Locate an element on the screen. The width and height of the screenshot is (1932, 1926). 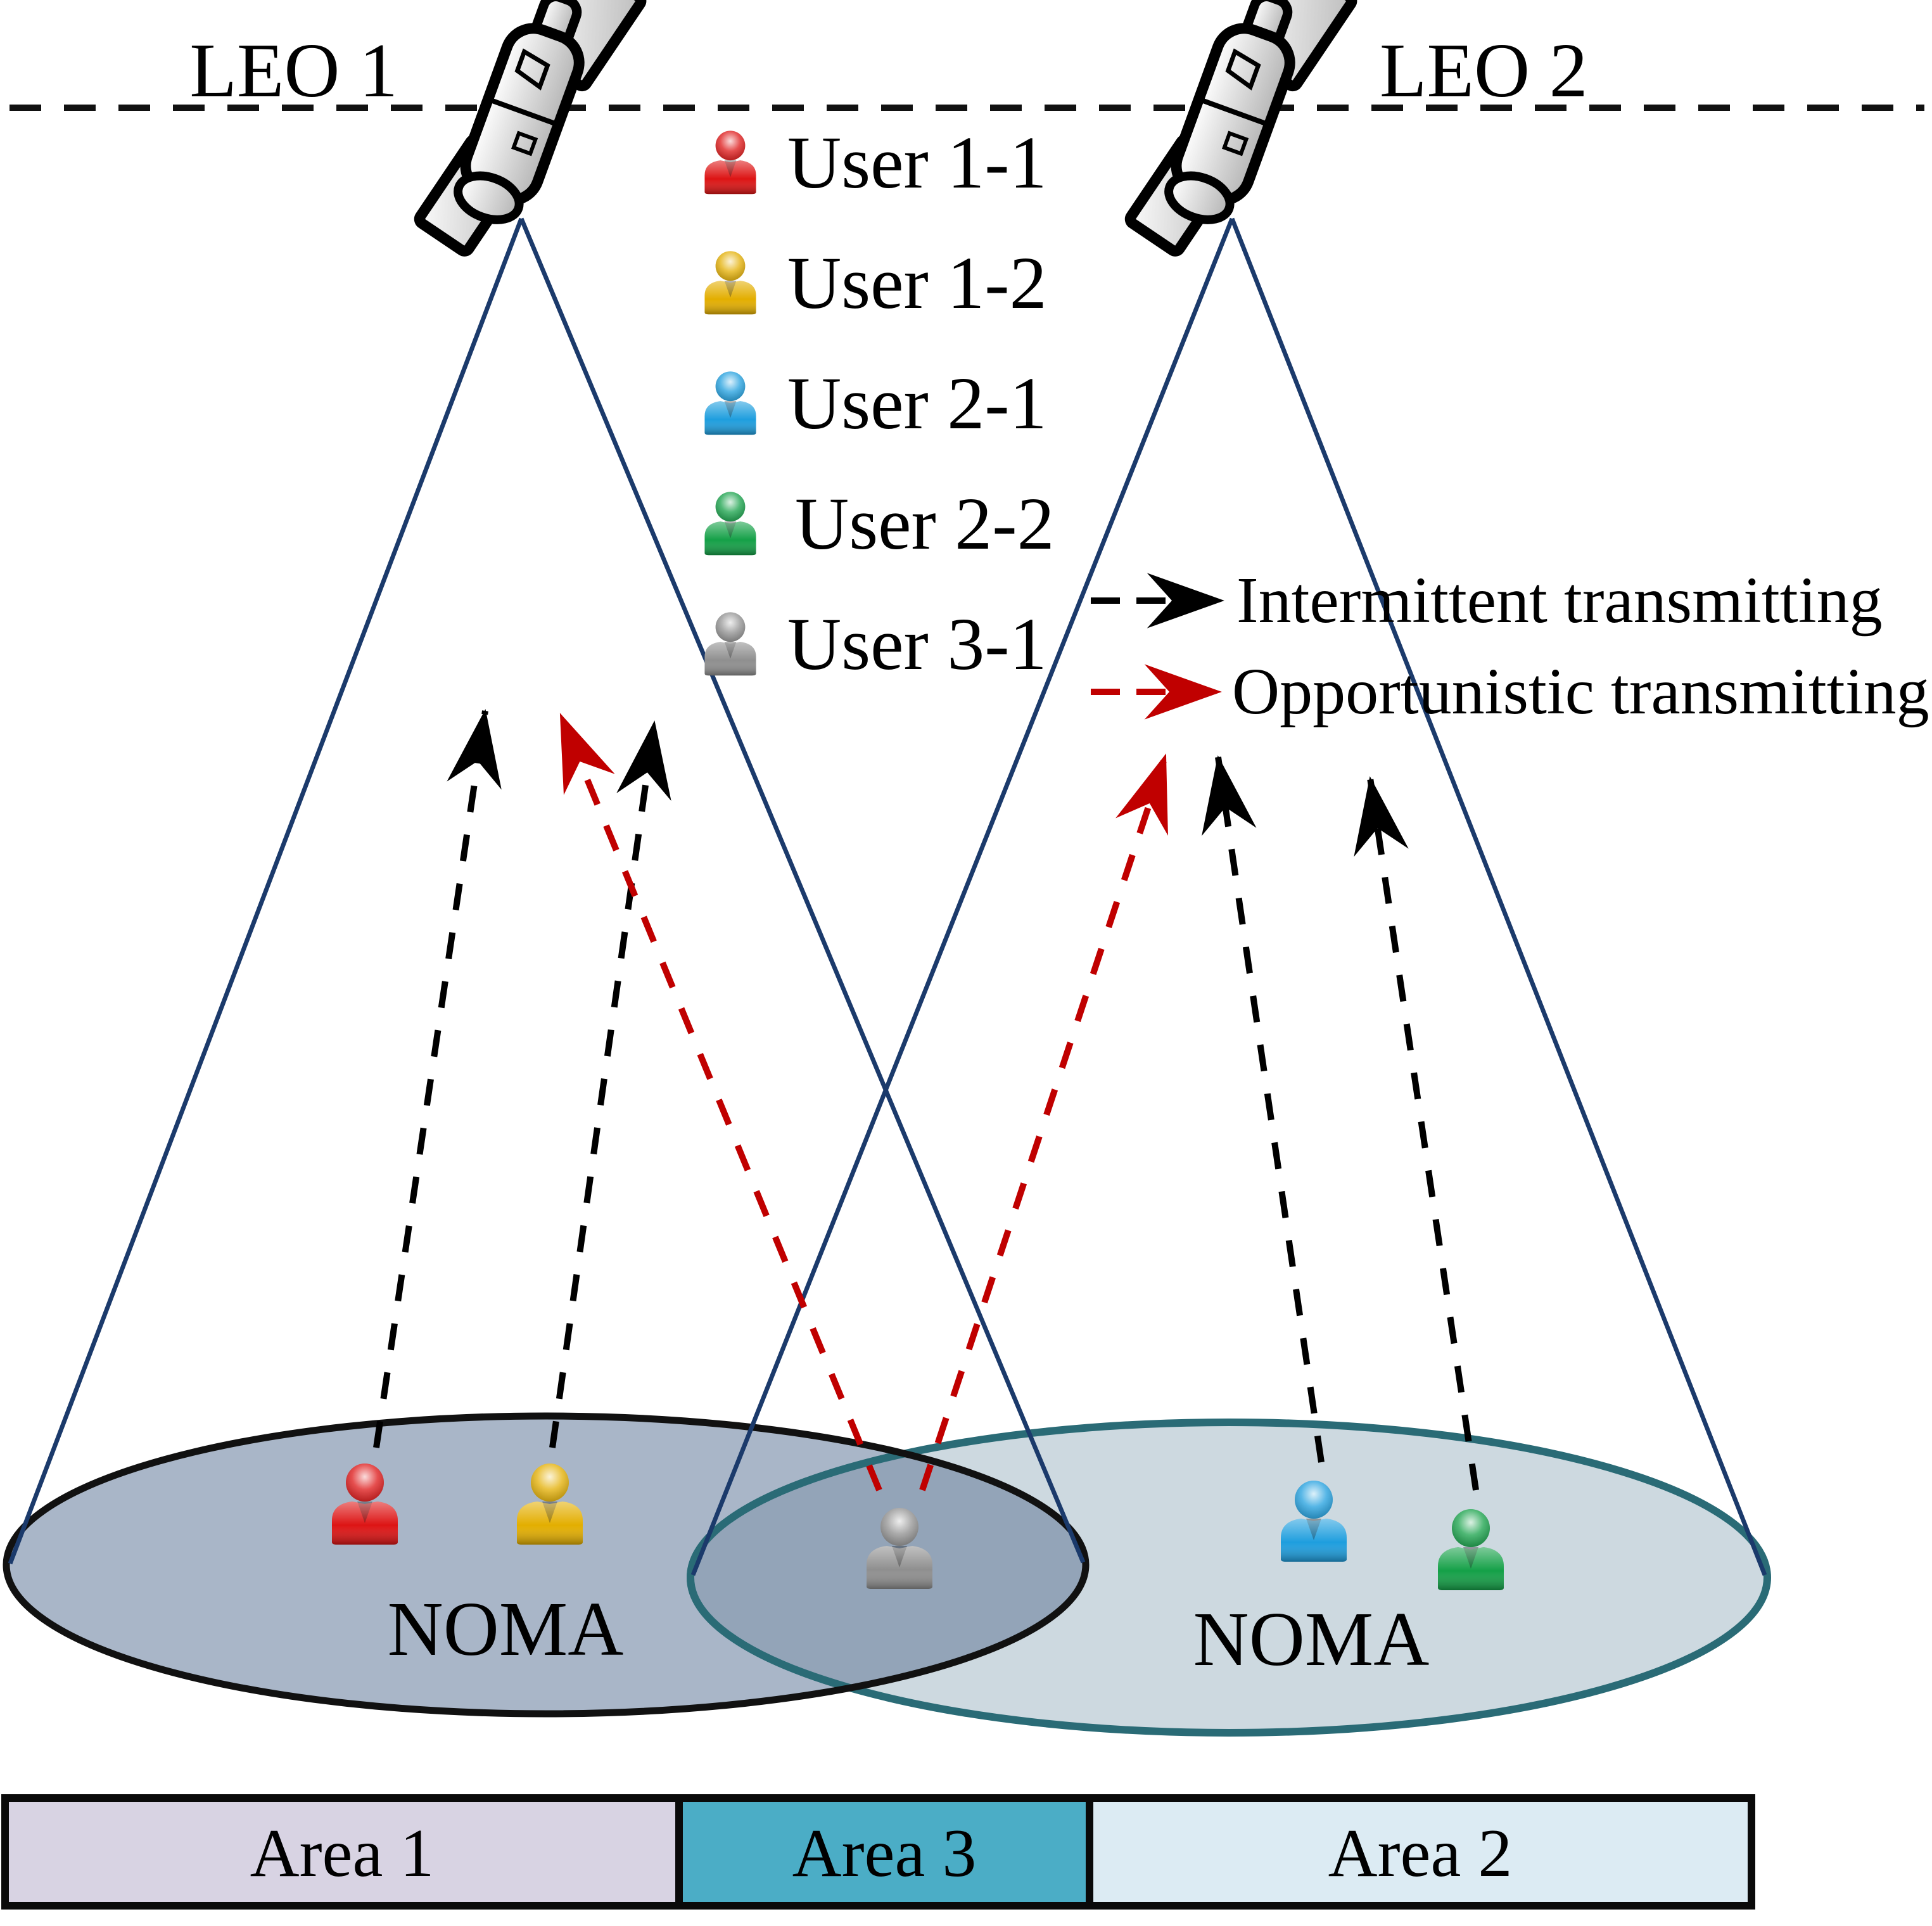
leo1-satellite-icon is located at coordinates (530, 128).